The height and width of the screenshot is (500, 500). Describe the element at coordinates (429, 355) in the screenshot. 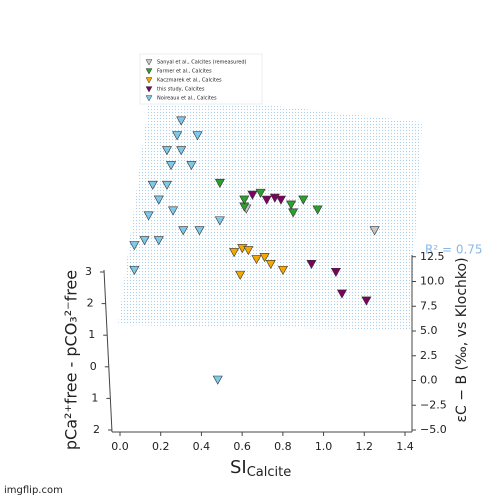

I see `z-tick-label: 2.5` at that location.